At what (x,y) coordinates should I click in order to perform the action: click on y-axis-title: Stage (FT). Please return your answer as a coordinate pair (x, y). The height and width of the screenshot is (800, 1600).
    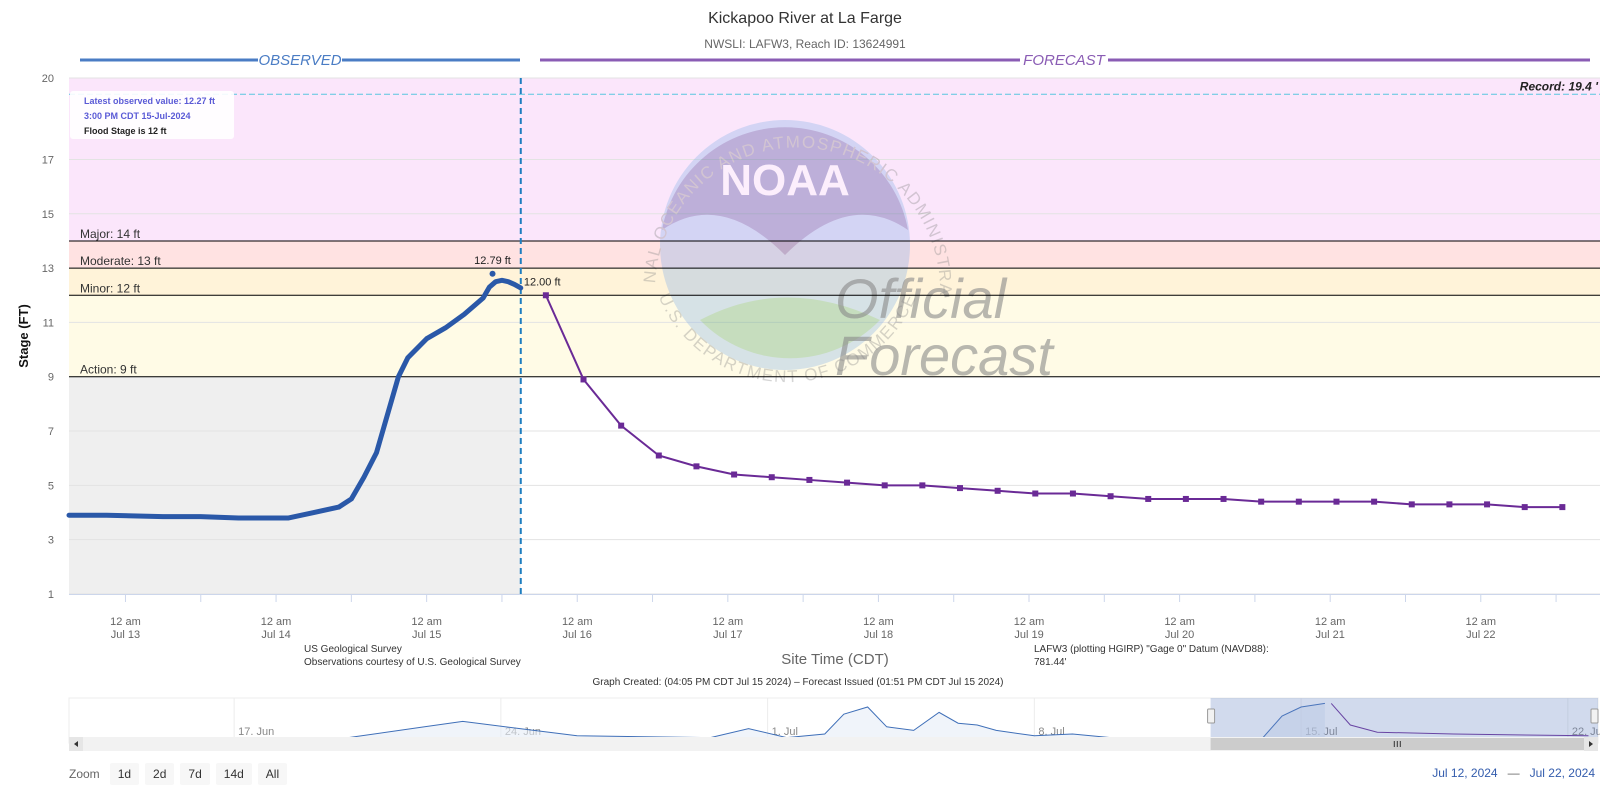
    Looking at the image, I should click on (23, 336).